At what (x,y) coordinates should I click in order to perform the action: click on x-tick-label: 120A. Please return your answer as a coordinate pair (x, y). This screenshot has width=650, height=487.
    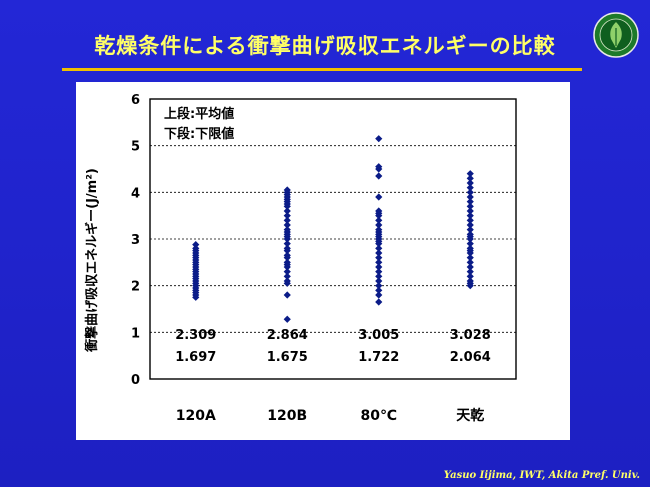
    Looking at the image, I should click on (196, 416).